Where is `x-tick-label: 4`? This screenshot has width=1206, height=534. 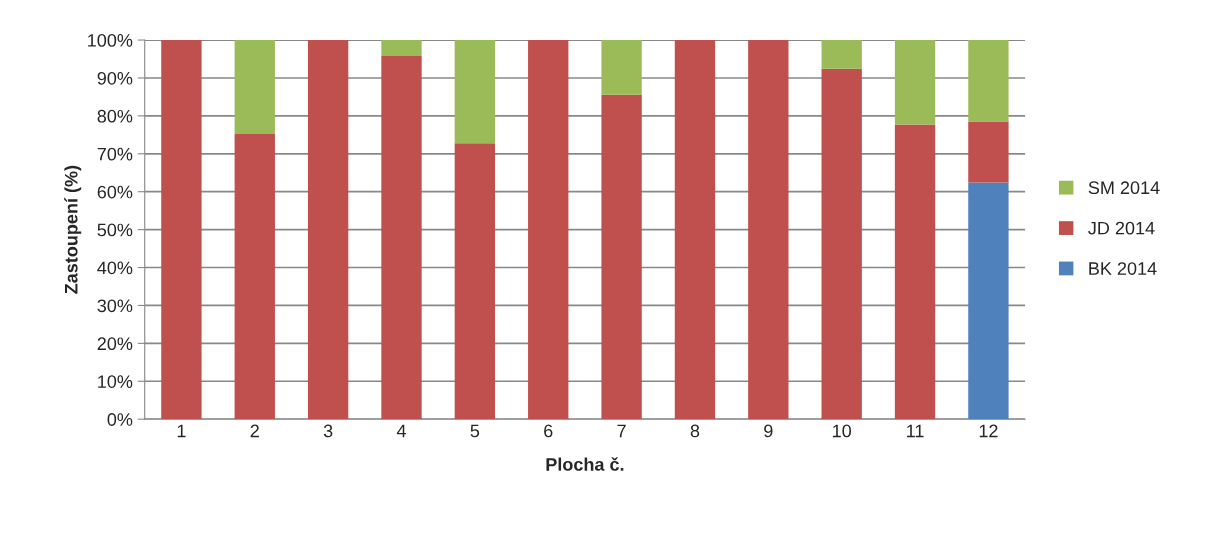
x-tick-label: 4 is located at coordinates (401, 431).